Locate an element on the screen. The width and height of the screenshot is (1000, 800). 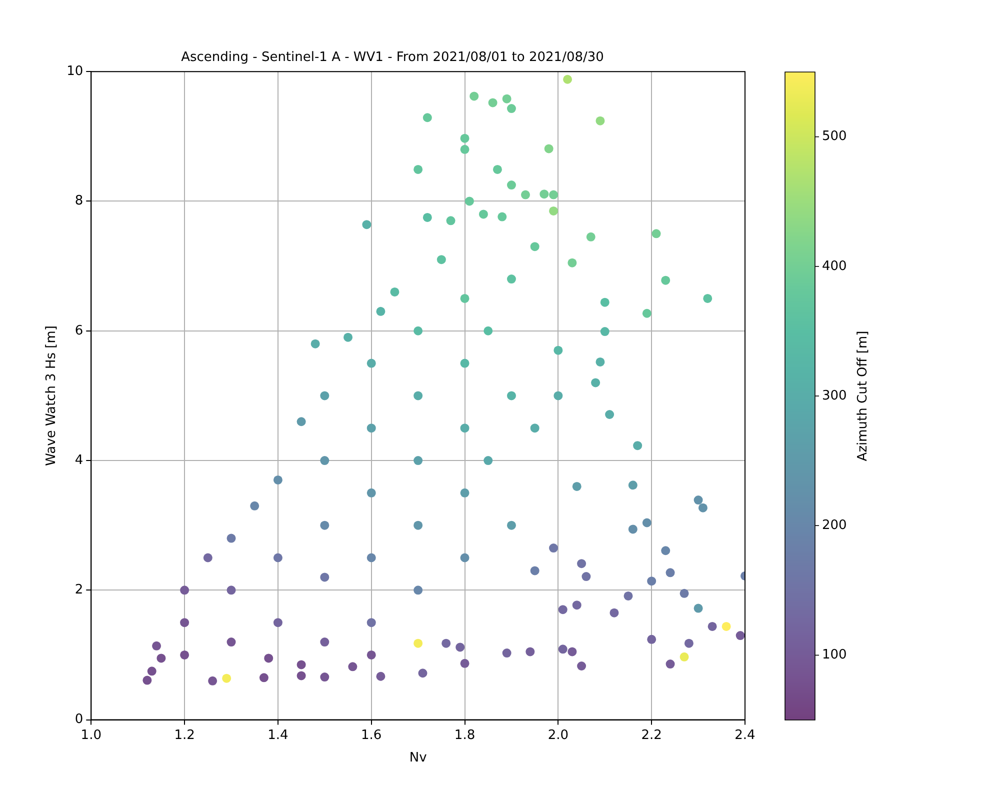
color-bar-label: 100 is located at coordinates (834, 655).